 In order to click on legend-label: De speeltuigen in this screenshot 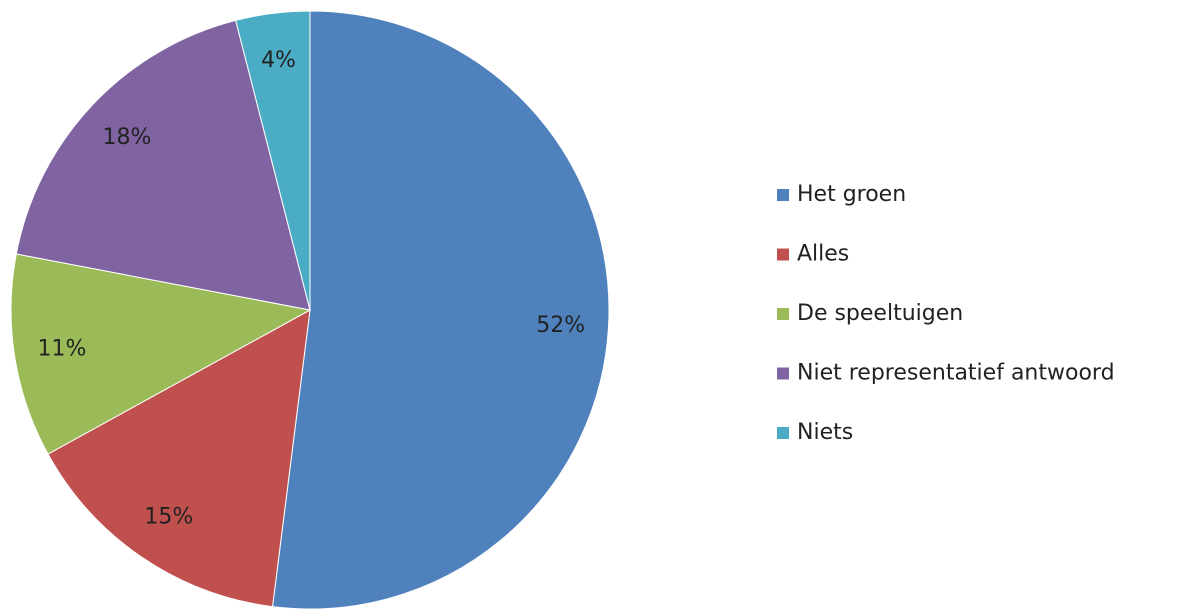, I will do `click(880, 313)`.